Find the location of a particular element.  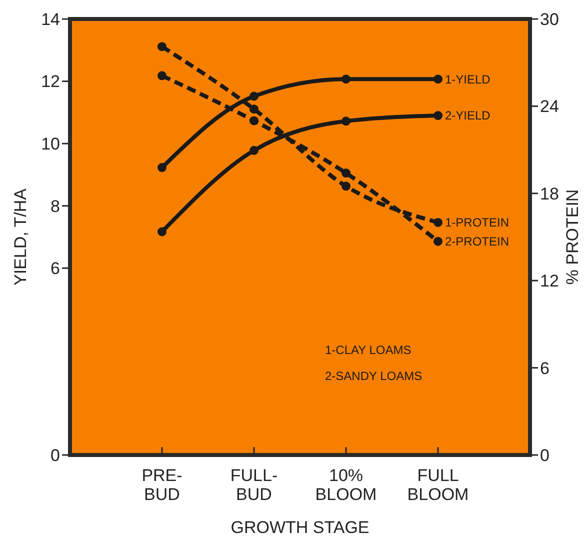

y2-tick-label: 24 is located at coordinates (549, 106).